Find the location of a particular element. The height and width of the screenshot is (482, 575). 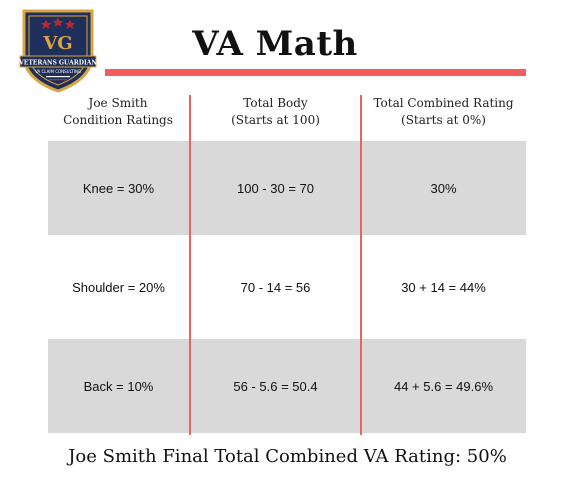

title-underline is located at coordinates (315, 72).